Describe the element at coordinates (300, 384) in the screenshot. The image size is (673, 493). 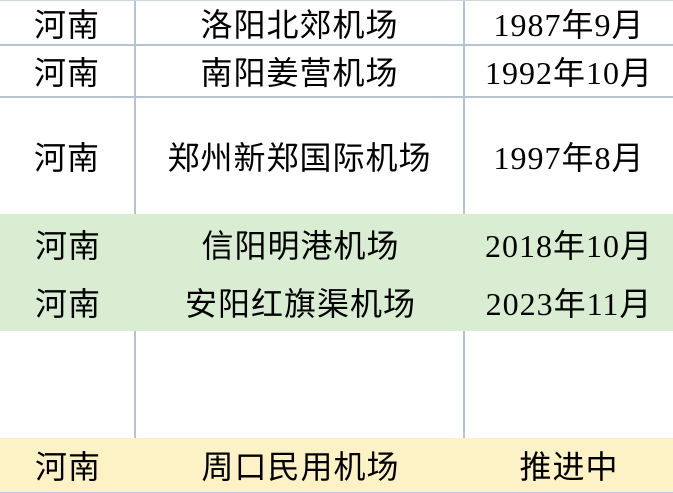
I see `cell-airport` at that location.